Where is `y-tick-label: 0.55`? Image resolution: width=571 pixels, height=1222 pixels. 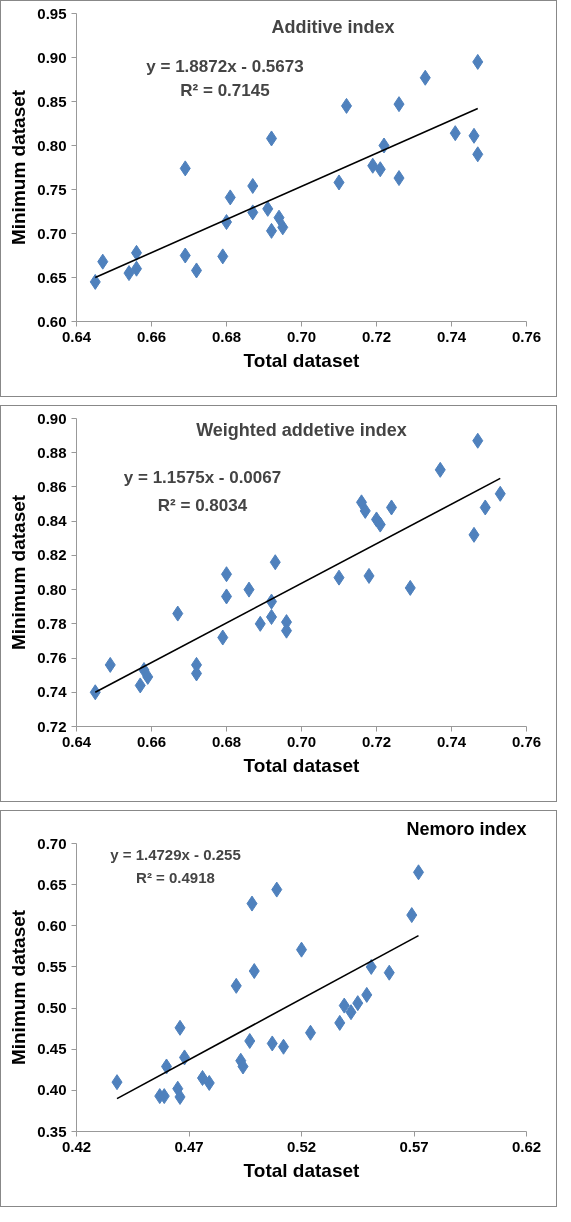
y-tick-label: 0.55 is located at coordinates (52, 966).